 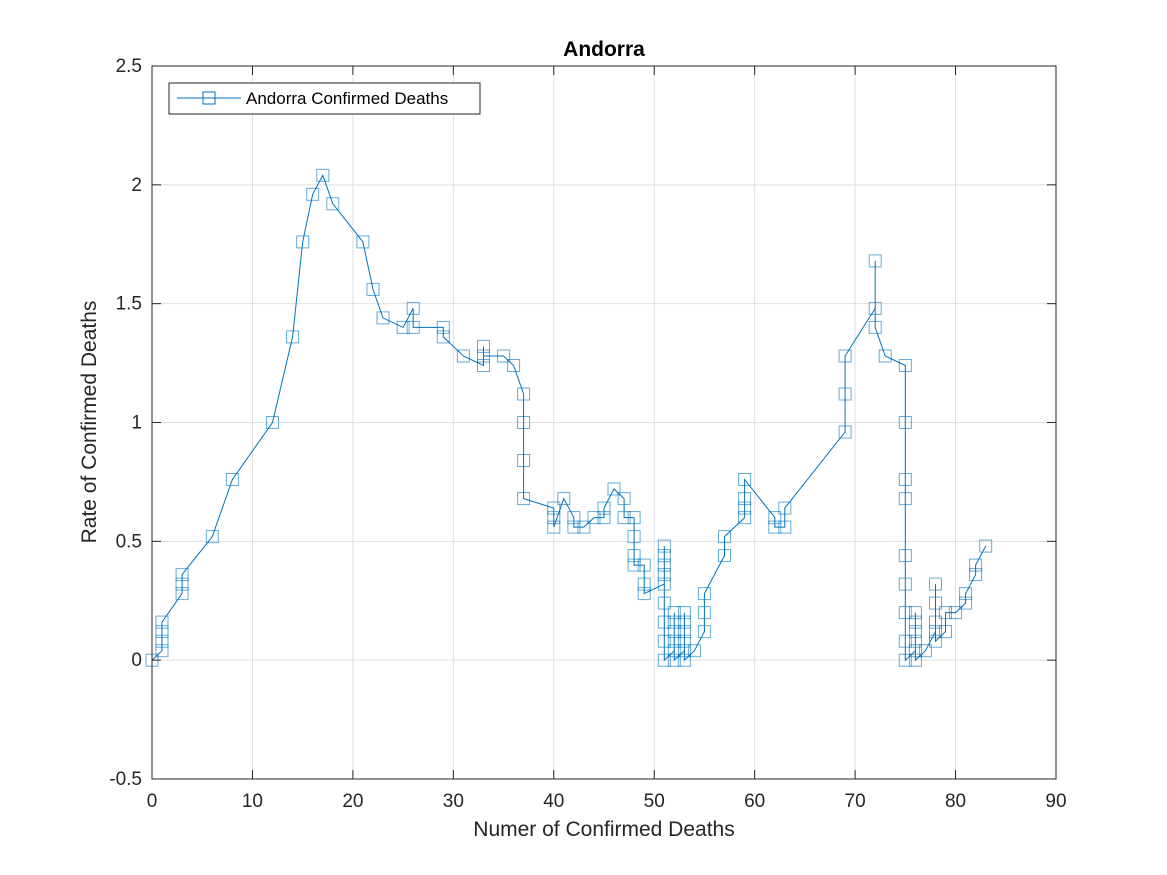 I want to click on x-tick-label: 50, so click(x=654, y=801).